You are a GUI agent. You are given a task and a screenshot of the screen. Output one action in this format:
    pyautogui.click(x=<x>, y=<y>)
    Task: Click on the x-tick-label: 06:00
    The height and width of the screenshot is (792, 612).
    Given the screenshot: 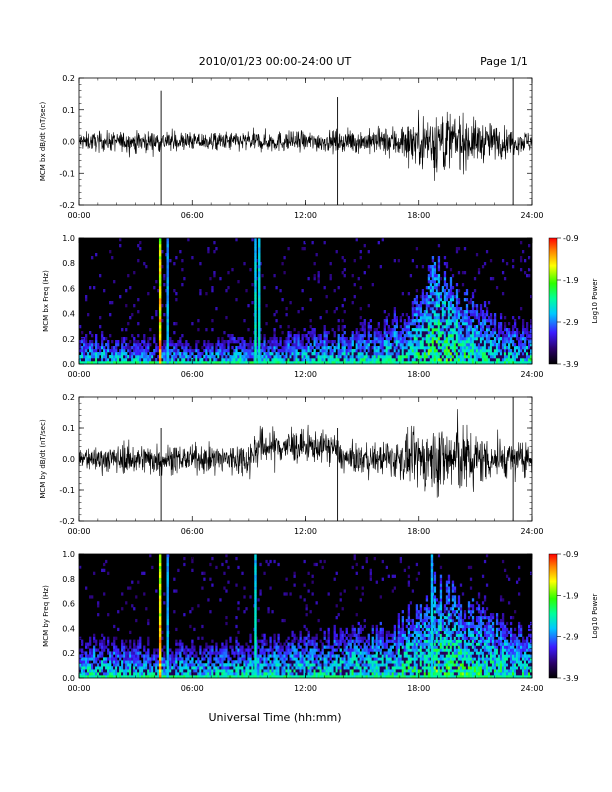 What is the action you would take?
    pyautogui.click(x=192, y=374)
    